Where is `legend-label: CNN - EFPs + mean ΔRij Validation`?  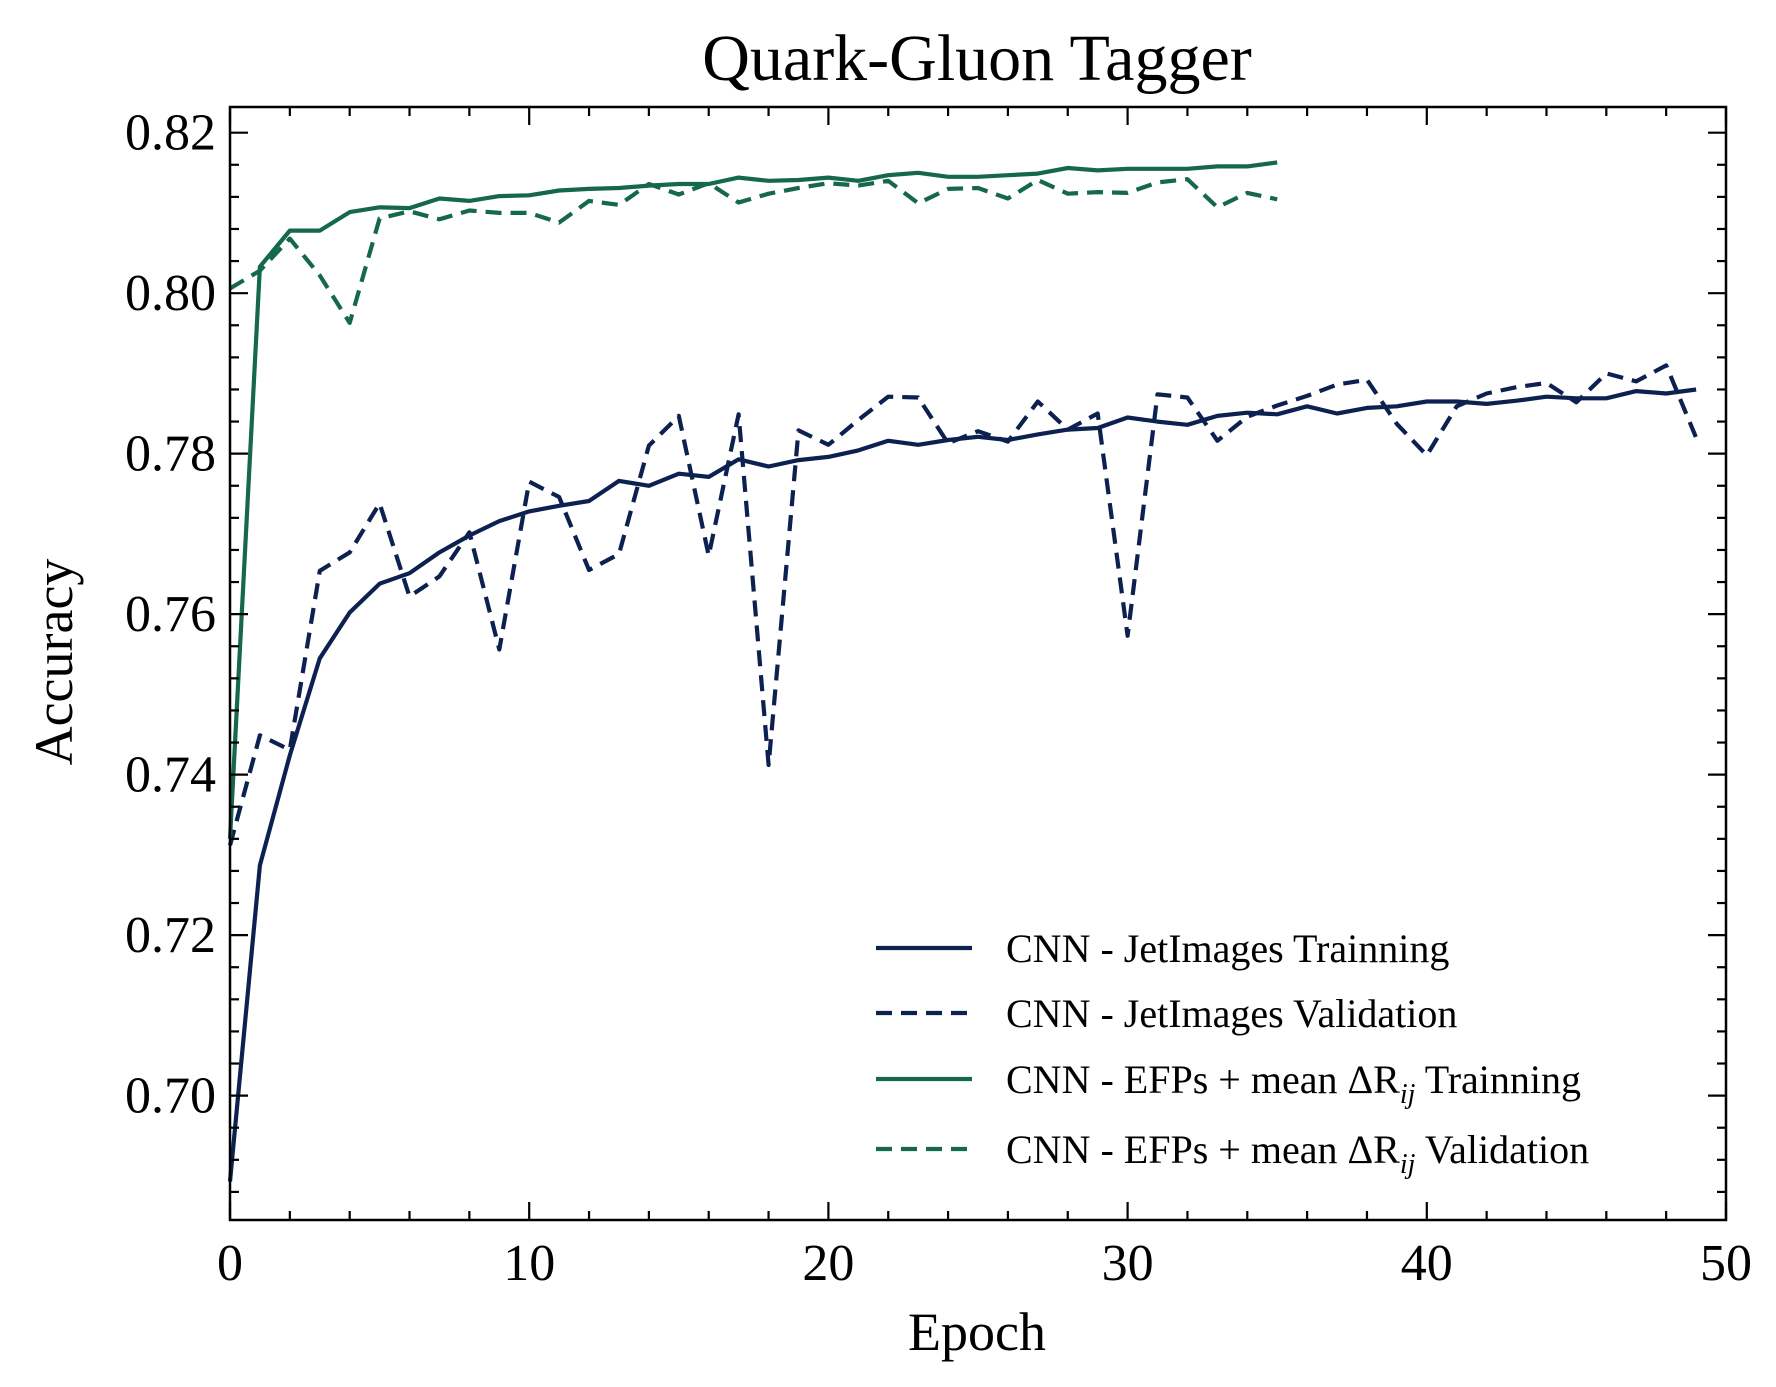
legend-label: CNN - EFPs + mean ΔRij Validation is located at coordinates (1297, 1153).